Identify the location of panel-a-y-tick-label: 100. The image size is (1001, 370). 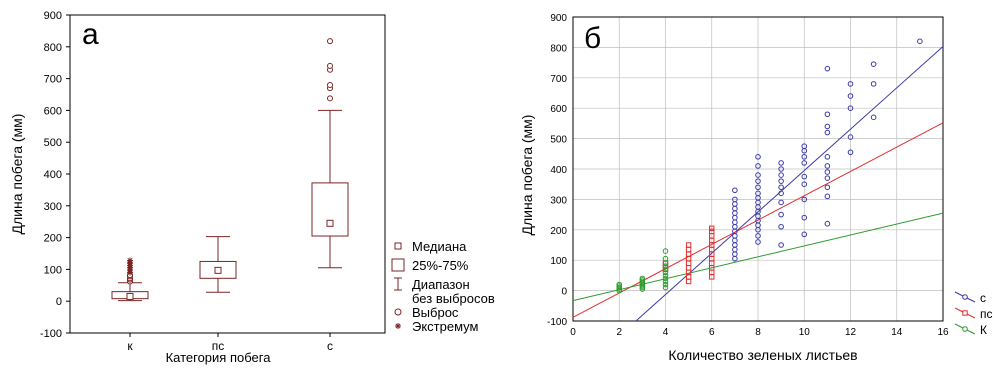
(53, 270).